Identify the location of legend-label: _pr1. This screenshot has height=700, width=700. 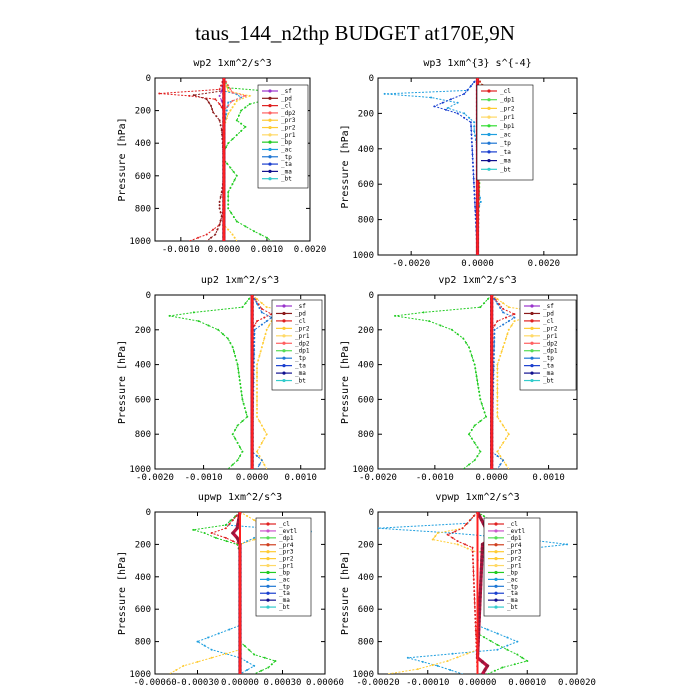
(286, 566).